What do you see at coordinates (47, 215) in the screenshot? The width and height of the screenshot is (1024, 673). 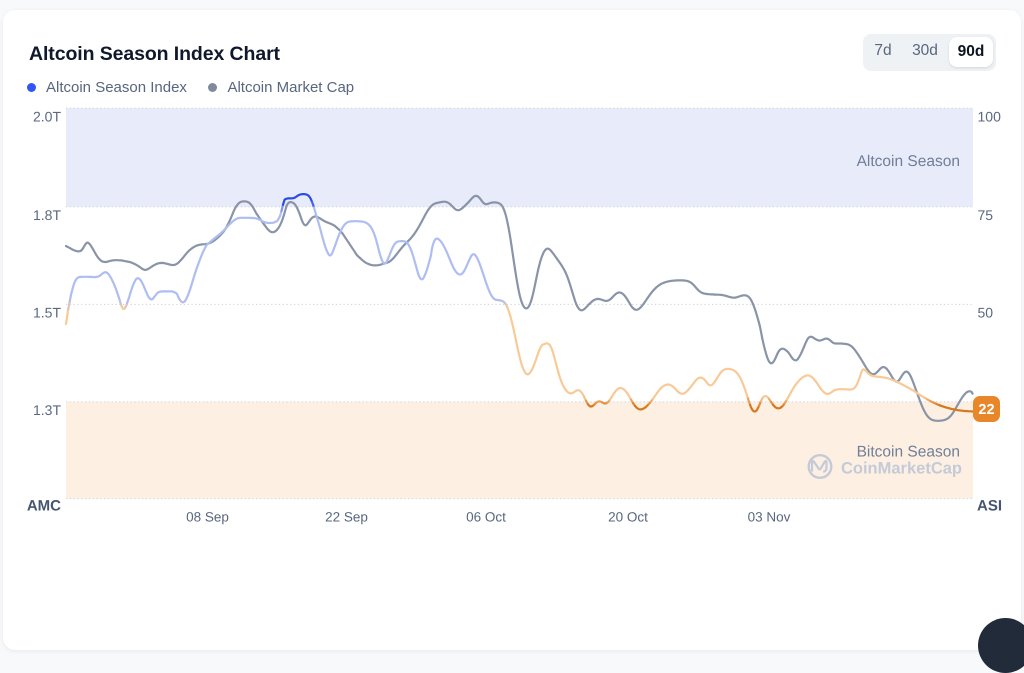 I see `svg-text: 1.8T` at bounding box center [47, 215].